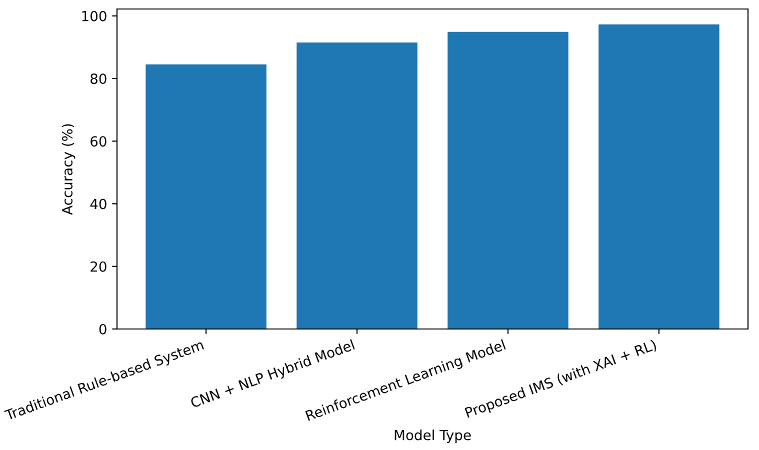 This screenshot has height=450, width=759. Describe the element at coordinates (102, 329) in the screenshot. I see `y-tick-label: 0` at that location.